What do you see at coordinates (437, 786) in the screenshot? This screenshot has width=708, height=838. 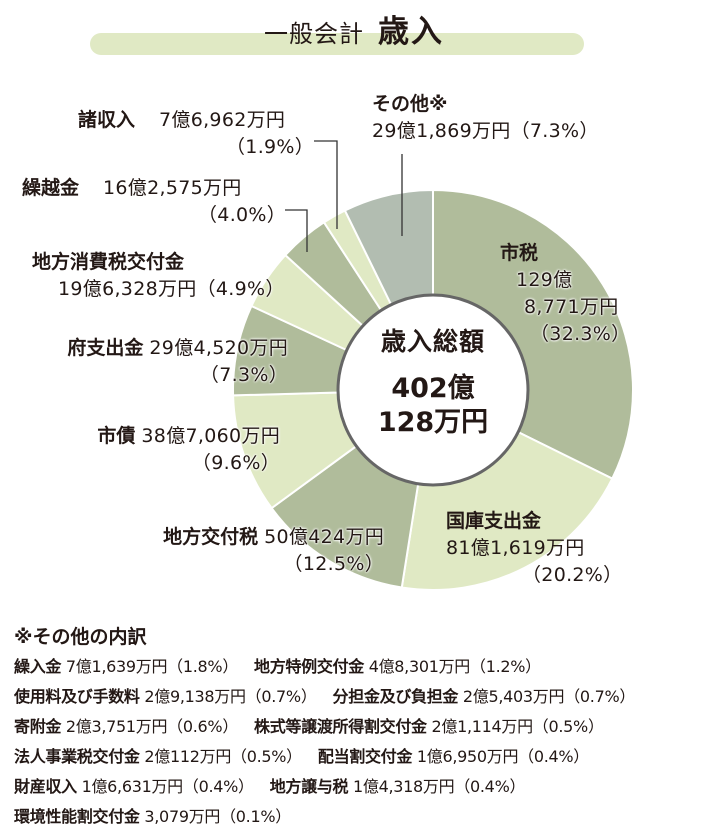 I see `item-value: 1億4,318万円（0.4%）` at bounding box center [437, 786].